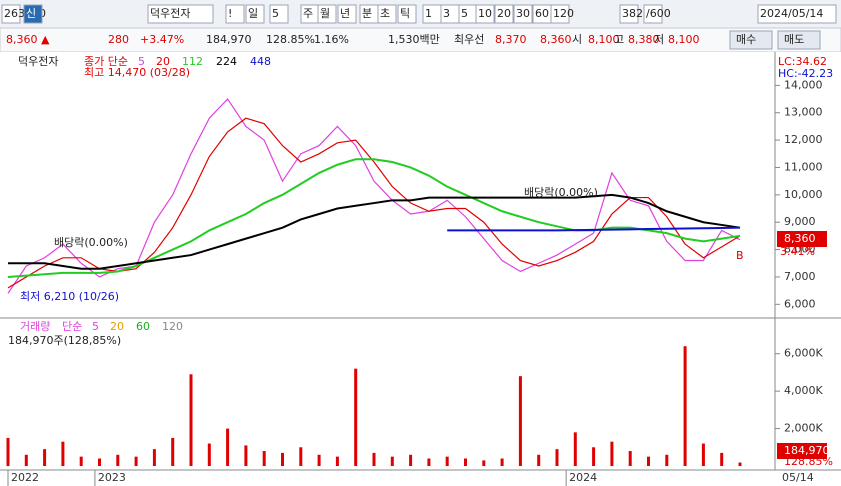 This screenshot has width=841, height=486. I want to click on toolbar-text: 5, so click(464, 13).